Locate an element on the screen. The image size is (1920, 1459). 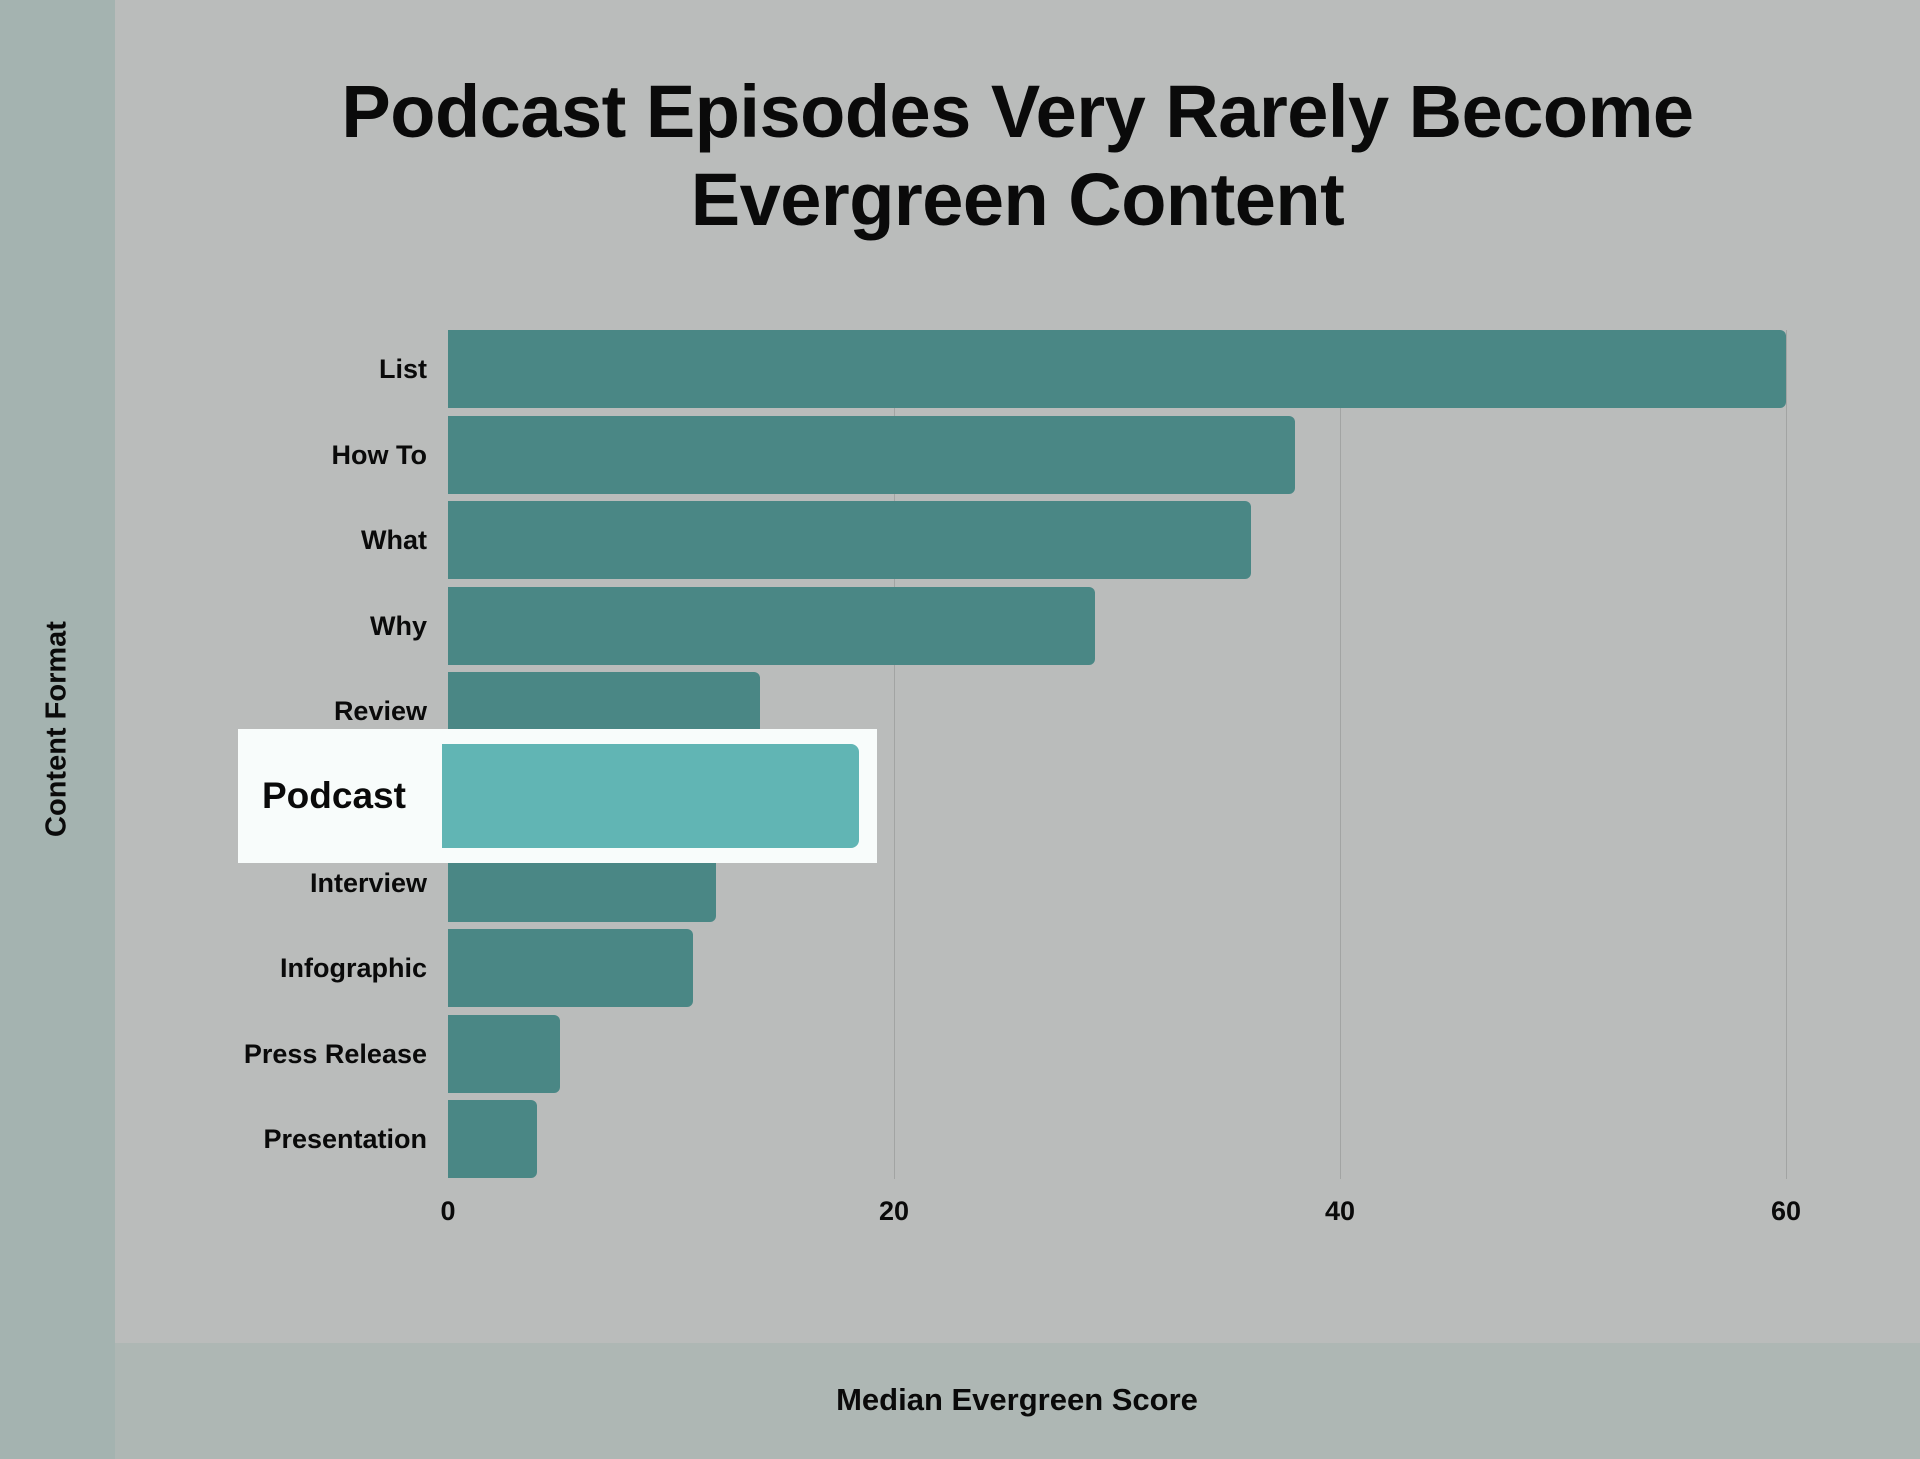
x-tick-60: 60 is located at coordinates (1786, 1211).